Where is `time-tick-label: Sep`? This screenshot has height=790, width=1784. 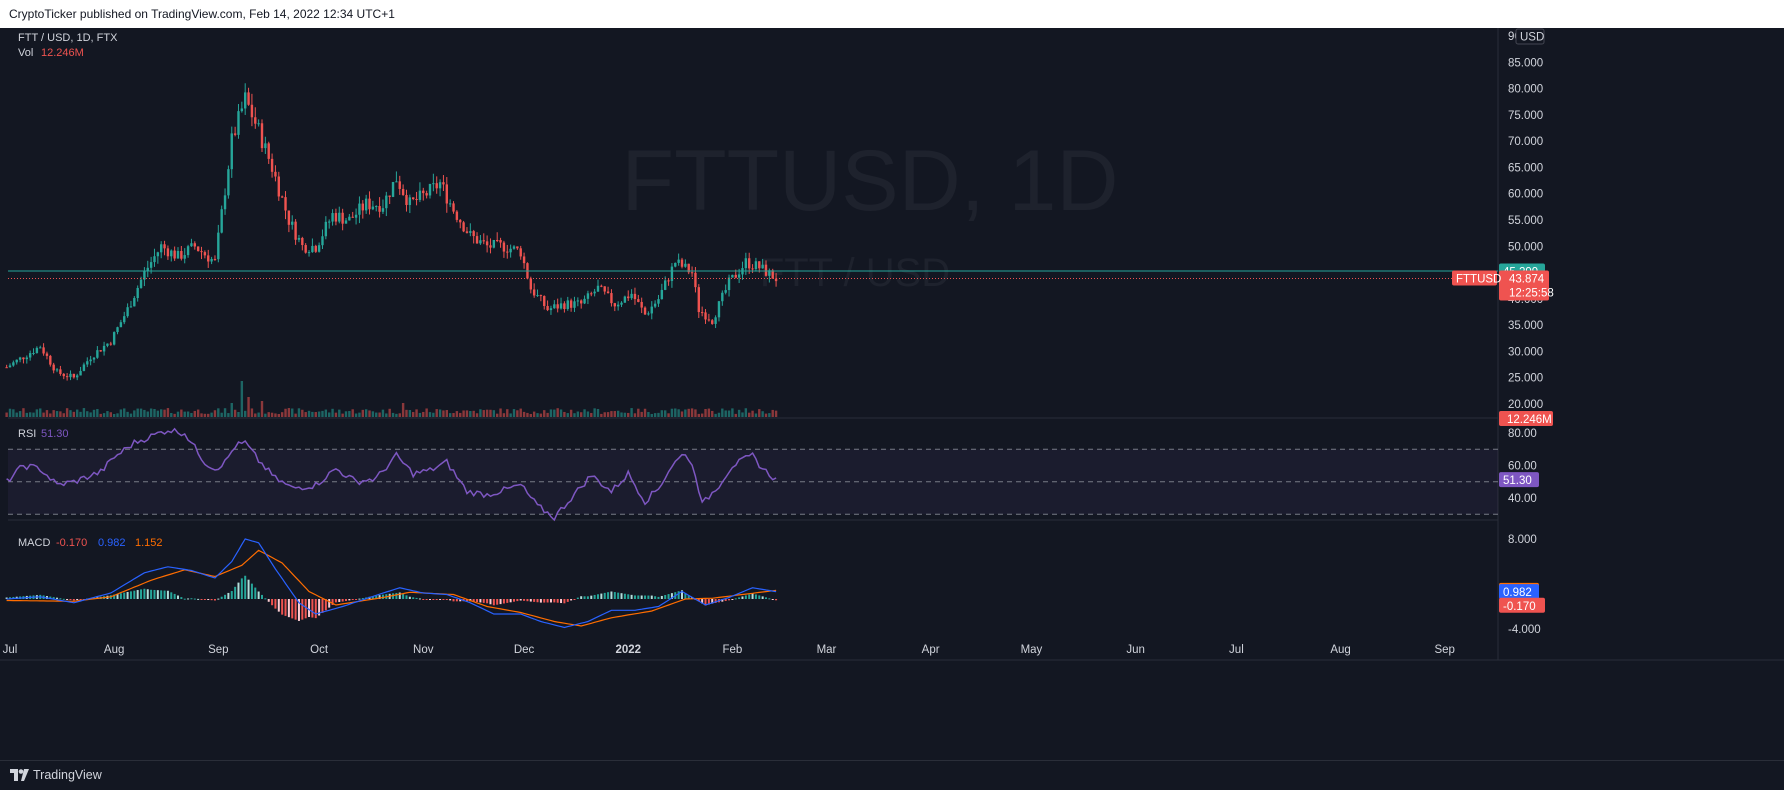
time-tick-label: Sep is located at coordinates (1444, 650).